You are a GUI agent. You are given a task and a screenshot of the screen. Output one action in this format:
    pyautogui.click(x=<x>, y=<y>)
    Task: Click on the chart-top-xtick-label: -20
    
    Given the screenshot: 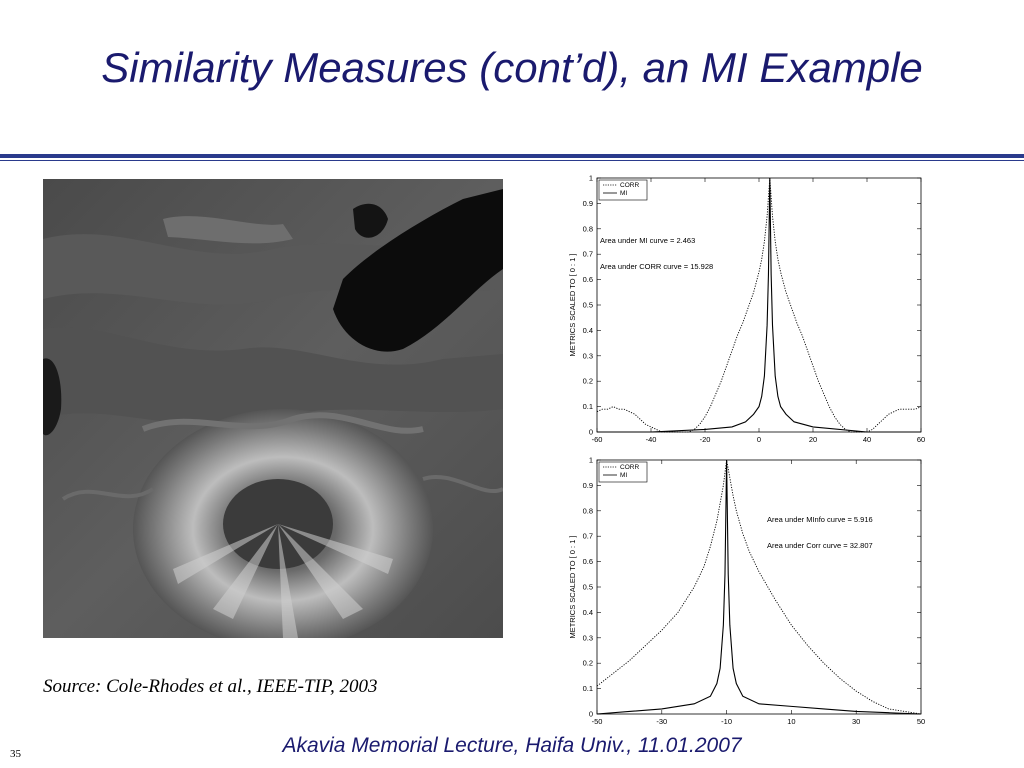 What is the action you would take?
    pyautogui.click(x=705, y=439)
    